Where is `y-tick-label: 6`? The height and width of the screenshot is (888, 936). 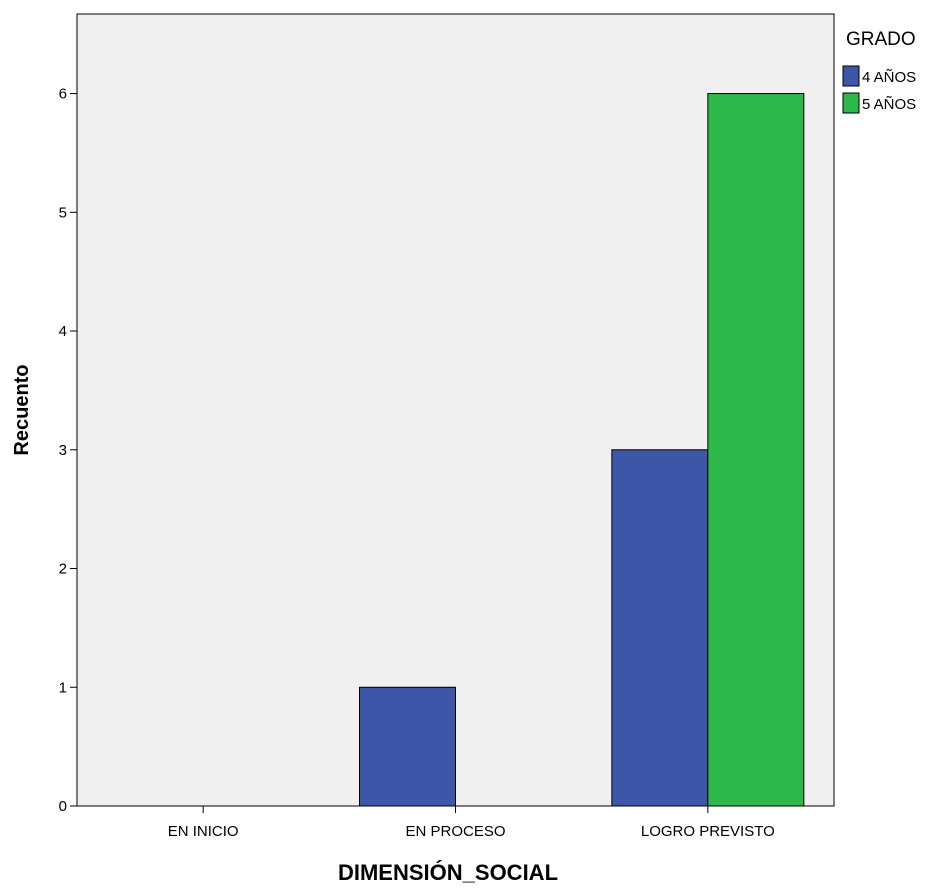
y-tick-label: 6 is located at coordinates (63, 94).